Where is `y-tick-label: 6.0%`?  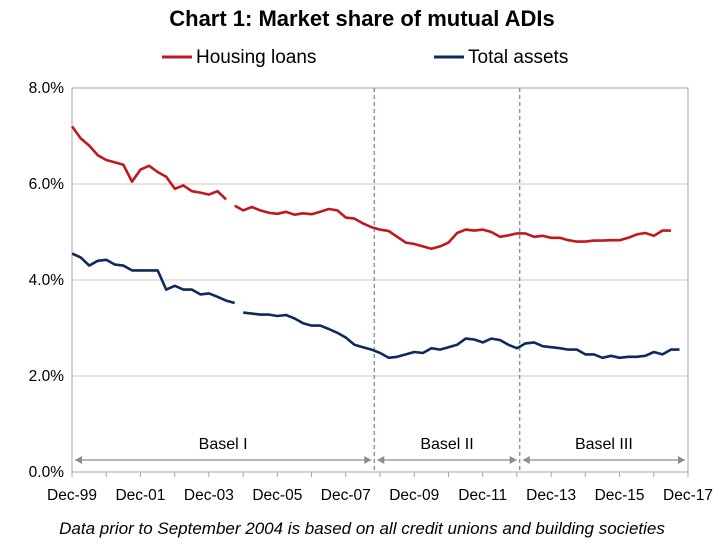
y-tick-label: 6.0% is located at coordinates (47, 184).